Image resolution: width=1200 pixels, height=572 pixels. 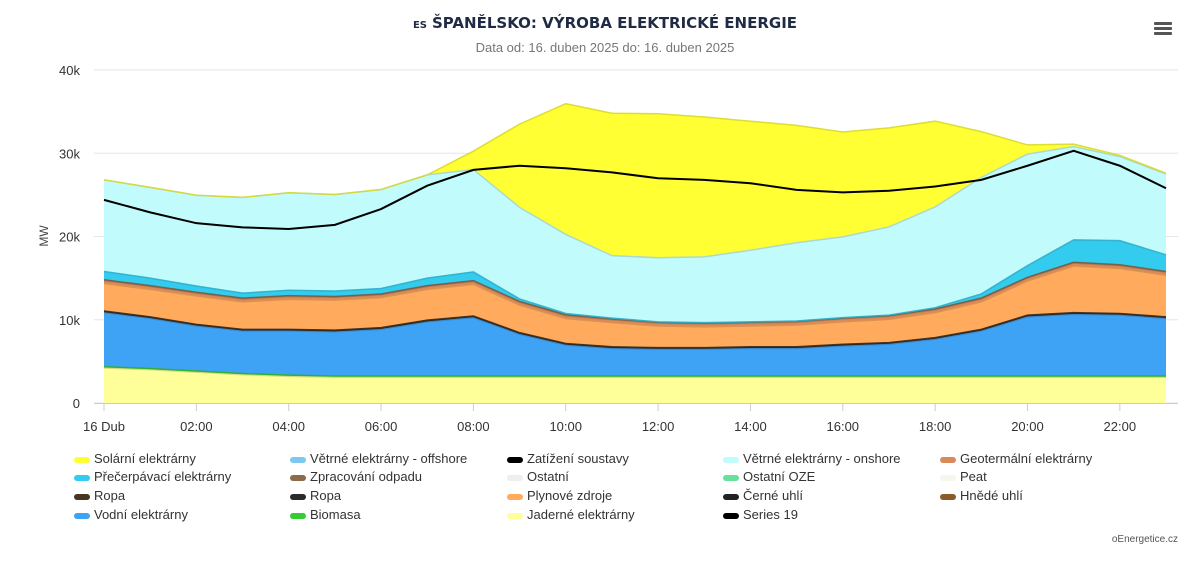 I want to click on legend-item: Jaderné elektrárny, so click(x=571, y=514).